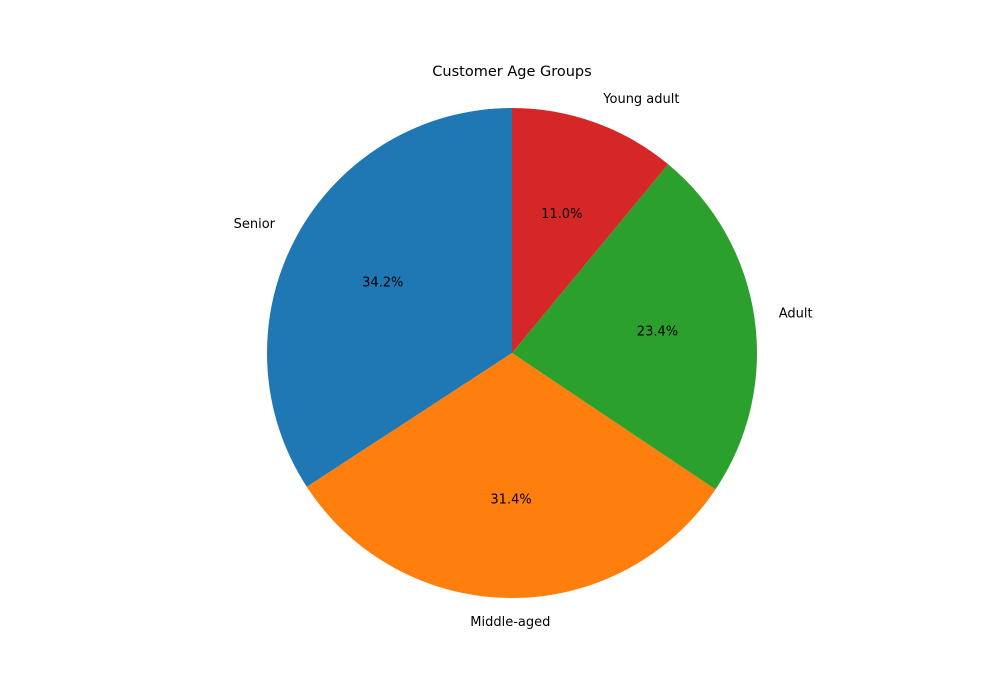  I want to click on pie-slice-senior, so click(389, 297).